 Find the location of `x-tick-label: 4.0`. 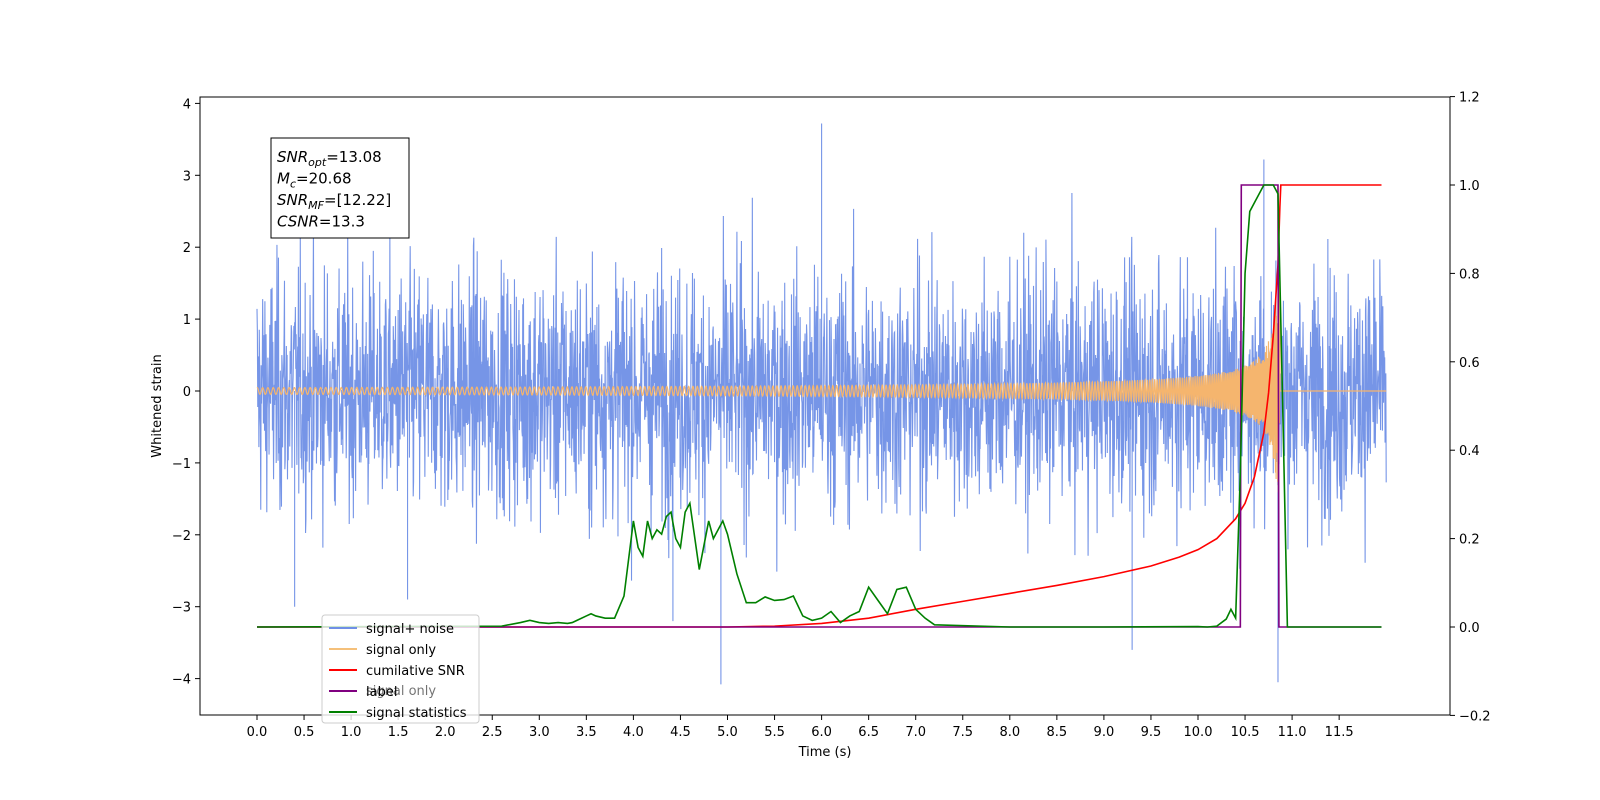

x-tick-label: 4.0 is located at coordinates (633, 732).